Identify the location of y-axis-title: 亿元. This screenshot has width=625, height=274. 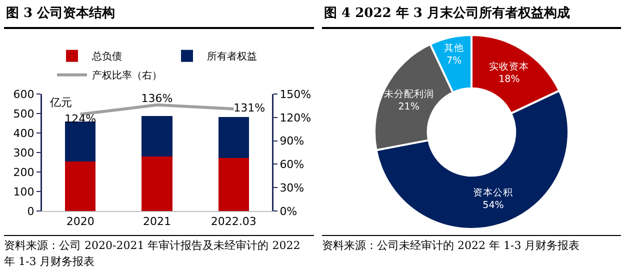
(60, 102).